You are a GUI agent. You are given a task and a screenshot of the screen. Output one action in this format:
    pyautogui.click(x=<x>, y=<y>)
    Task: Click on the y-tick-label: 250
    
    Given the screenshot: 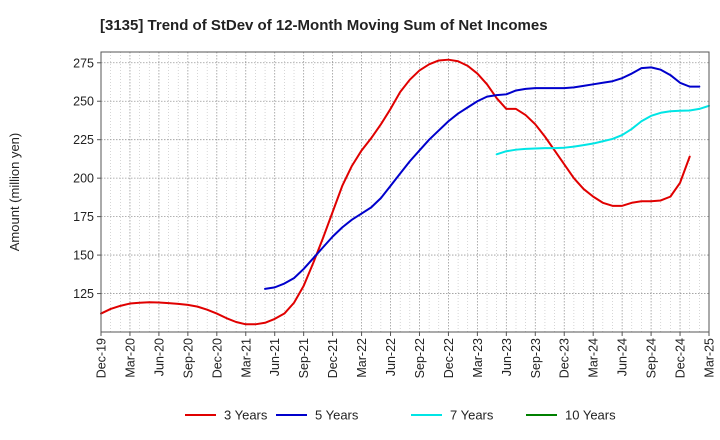 What is the action you would take?
    pyautogui.click(x=83, y=102)
    